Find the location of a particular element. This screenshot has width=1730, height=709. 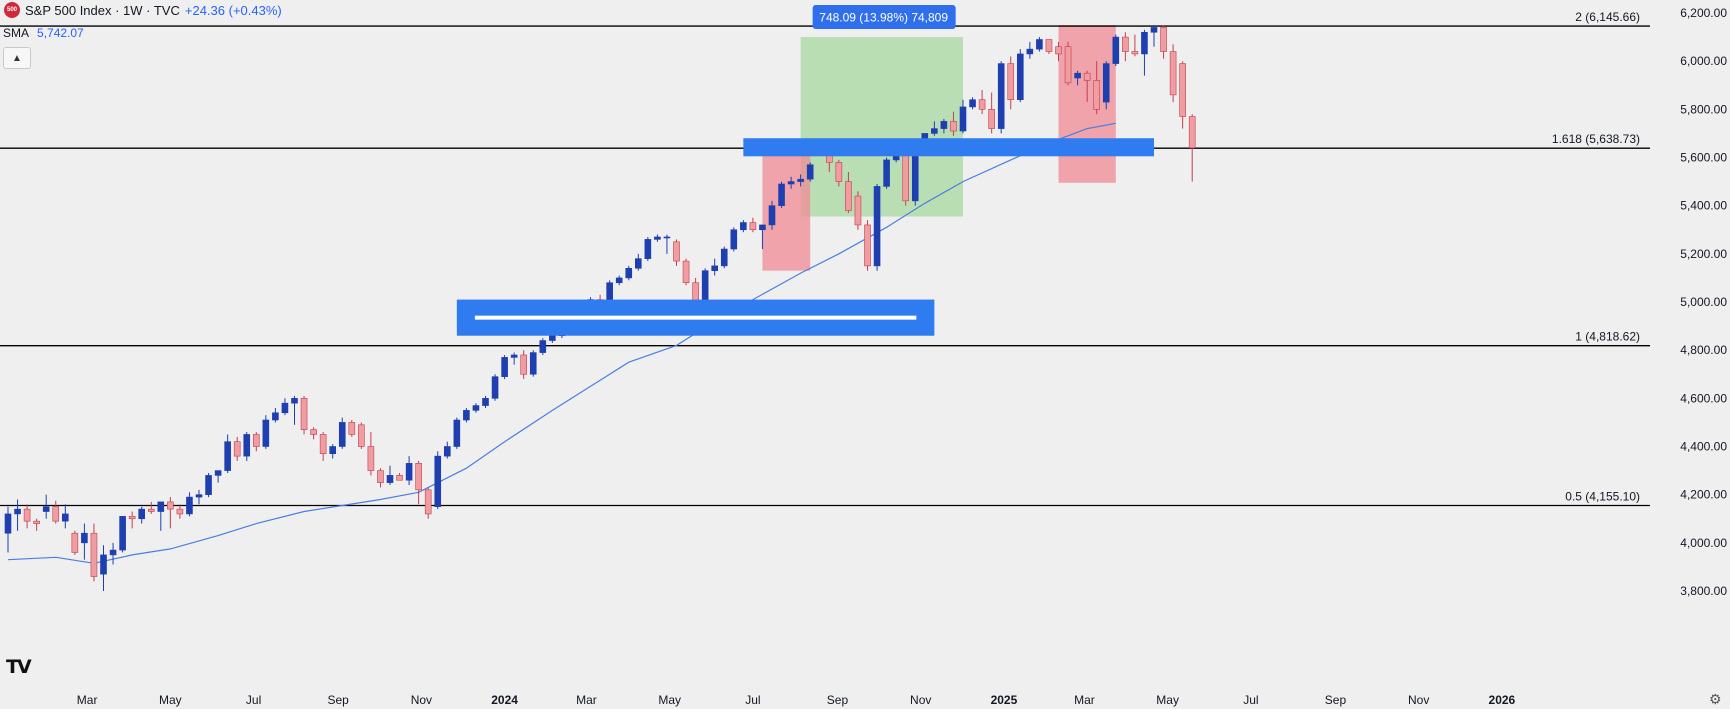

fib-label: 1 (4,818.62) is located at coordinates (1607, 337).